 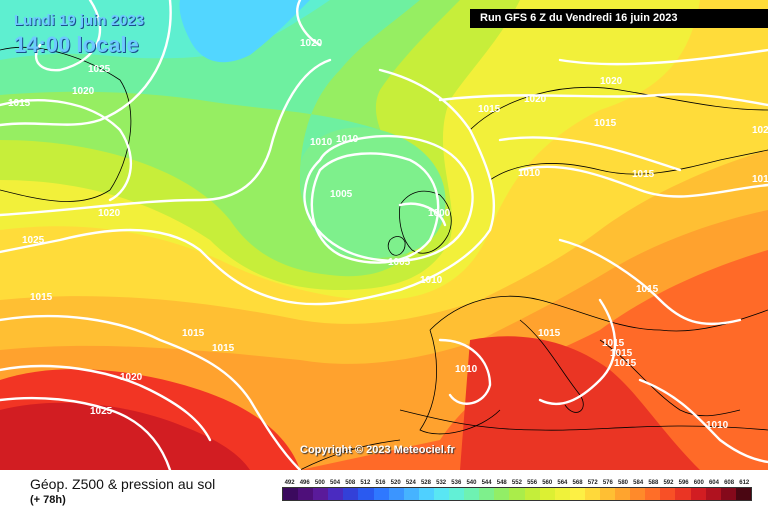 I want to click on color-scale-label: 516, so click(x=380, y=483).